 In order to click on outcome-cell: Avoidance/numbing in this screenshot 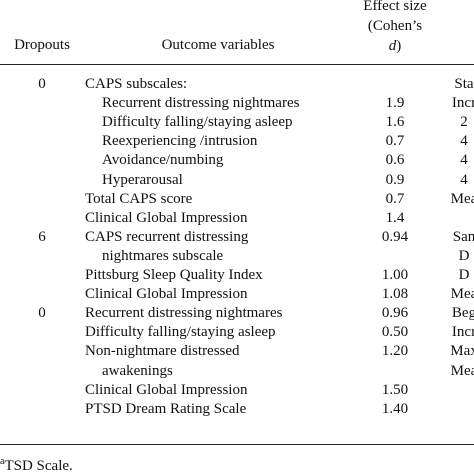, I will do `click(163, 160)`.